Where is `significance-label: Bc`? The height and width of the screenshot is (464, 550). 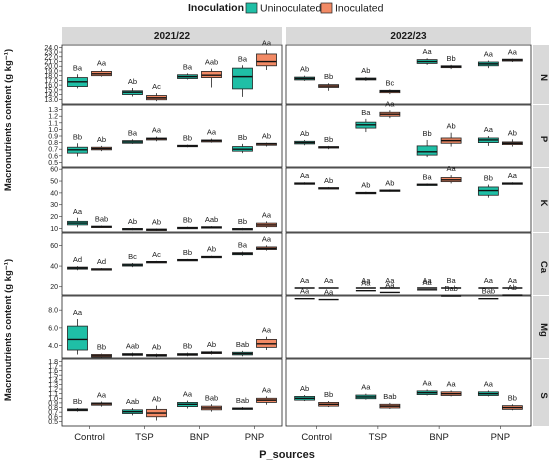
significance-label: Bc is located at coordinates (389, 82).